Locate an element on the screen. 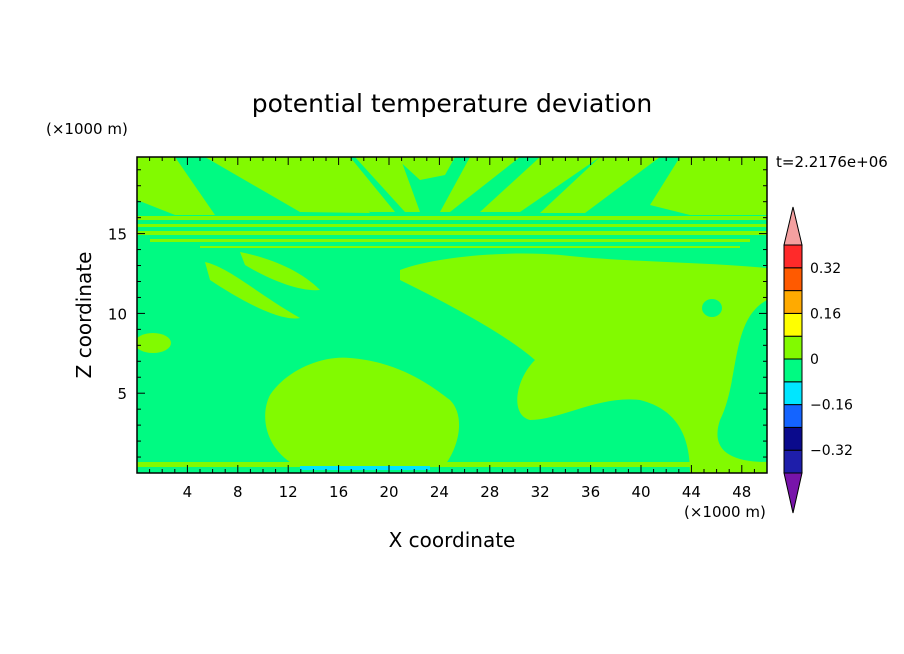 Image resolution: width=904 pixels, height=654 pixels. colorbar-tick-label: 0.16 is located at coordinates (825, 314).